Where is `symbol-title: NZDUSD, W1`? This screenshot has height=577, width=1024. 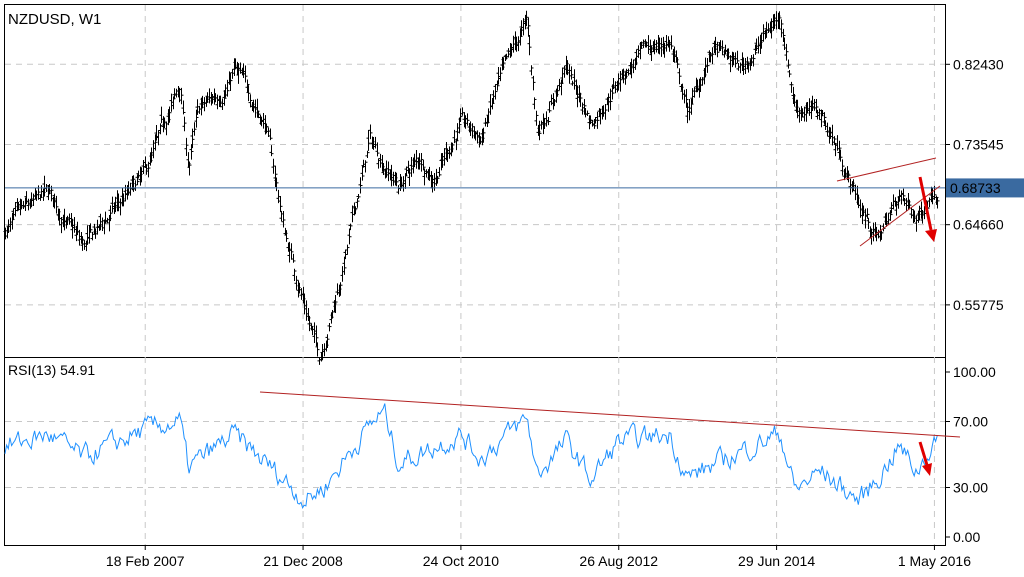 symbol-title: NZDUSD, W1 is located at coordinates (54, 19).